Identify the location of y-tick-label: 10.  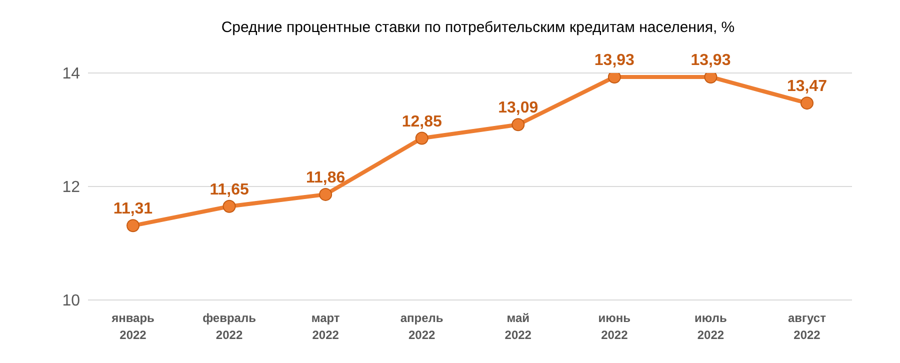
(71, 301).